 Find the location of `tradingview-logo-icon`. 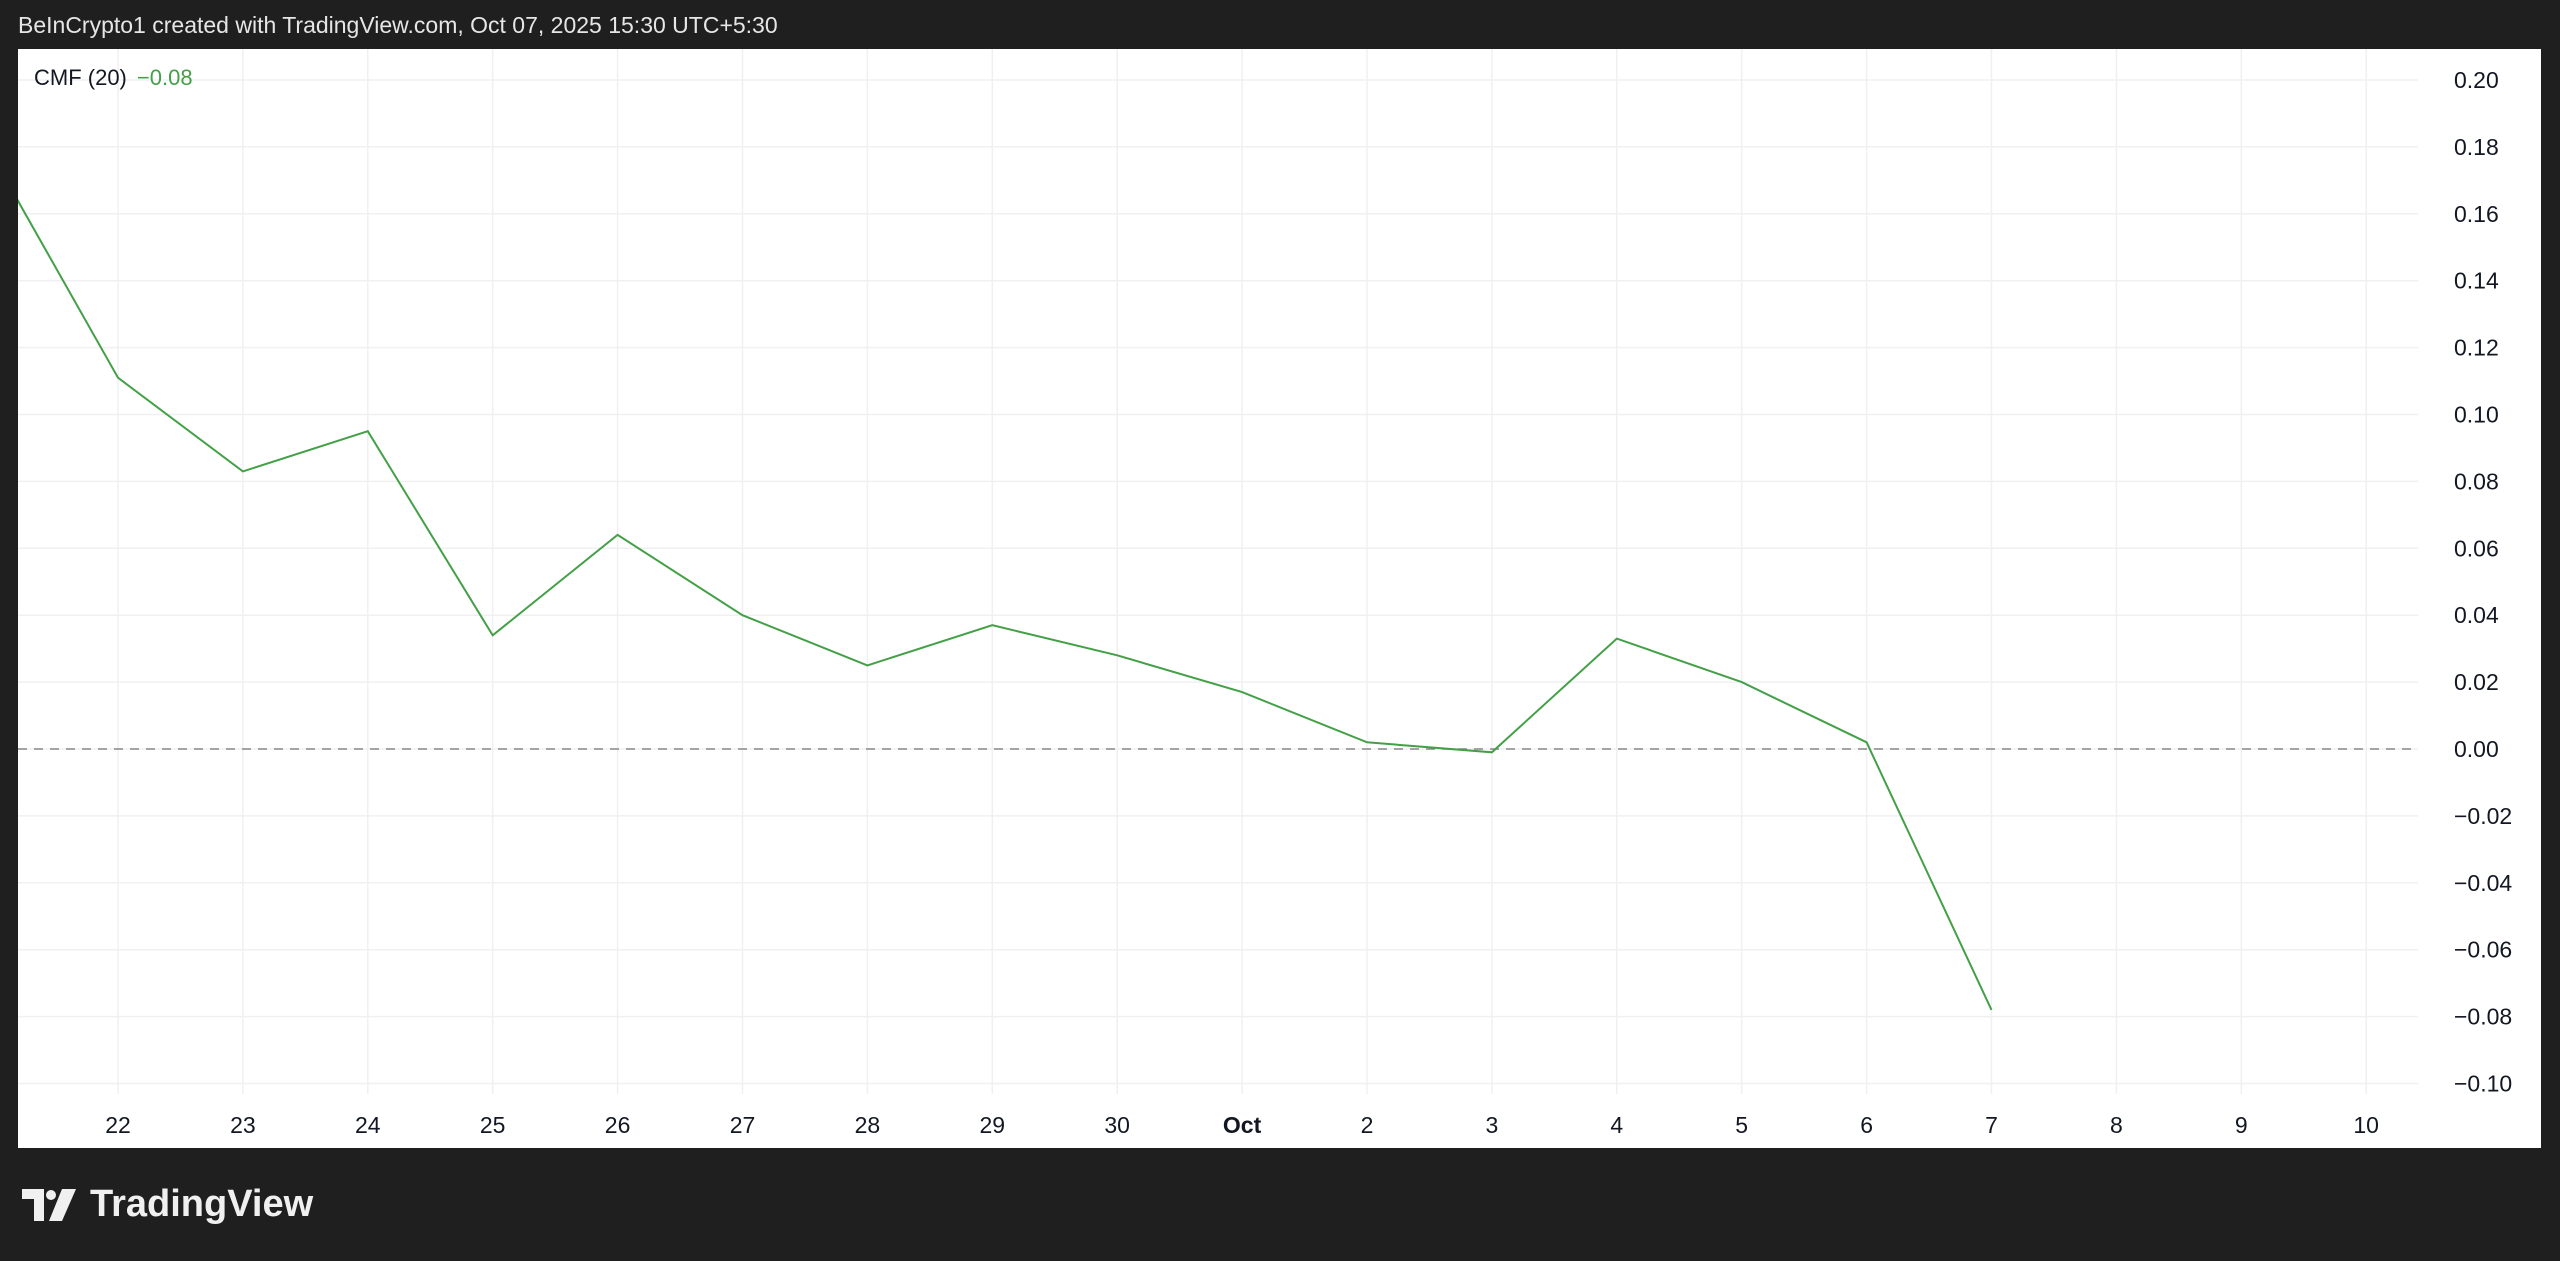

tradingview-logo-icon is located at coordinates (49, 1204).